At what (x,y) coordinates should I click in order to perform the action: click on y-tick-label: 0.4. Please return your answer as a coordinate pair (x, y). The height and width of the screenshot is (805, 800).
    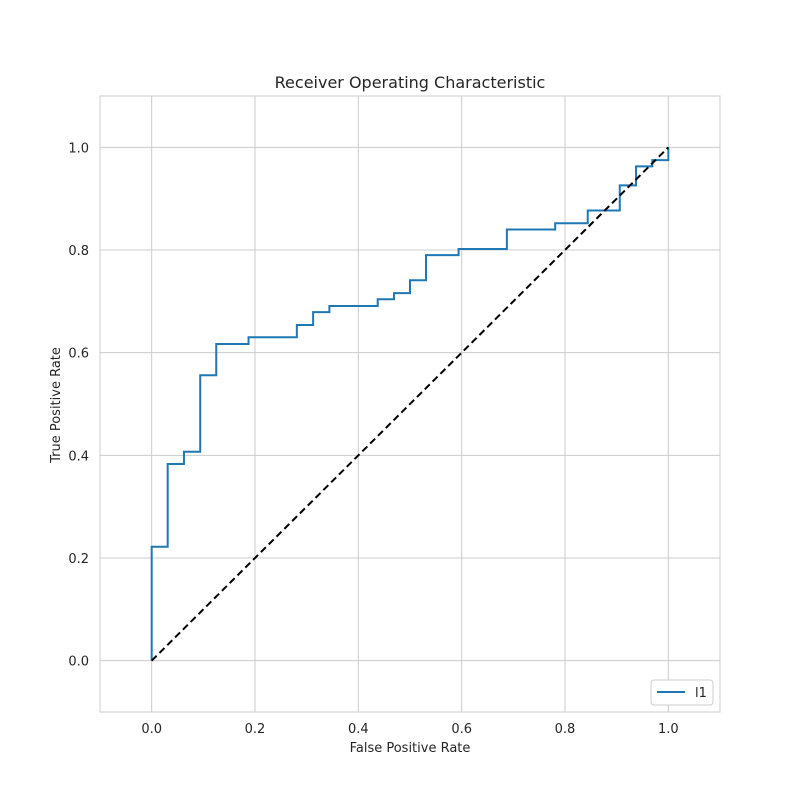
    Looking at the image, I should click on (78, 456).